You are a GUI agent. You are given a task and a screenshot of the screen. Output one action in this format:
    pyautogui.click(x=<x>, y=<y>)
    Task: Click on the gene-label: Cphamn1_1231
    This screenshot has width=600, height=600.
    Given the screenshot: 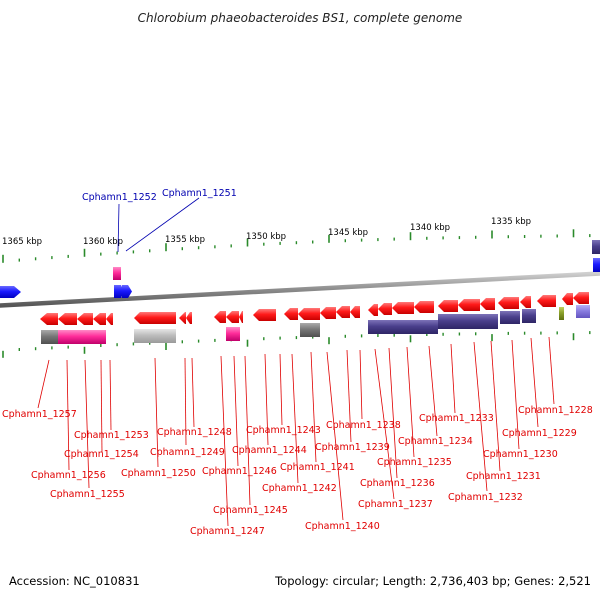 What is the action you would take?
    pyautogui.click(x=503, y=476)
    